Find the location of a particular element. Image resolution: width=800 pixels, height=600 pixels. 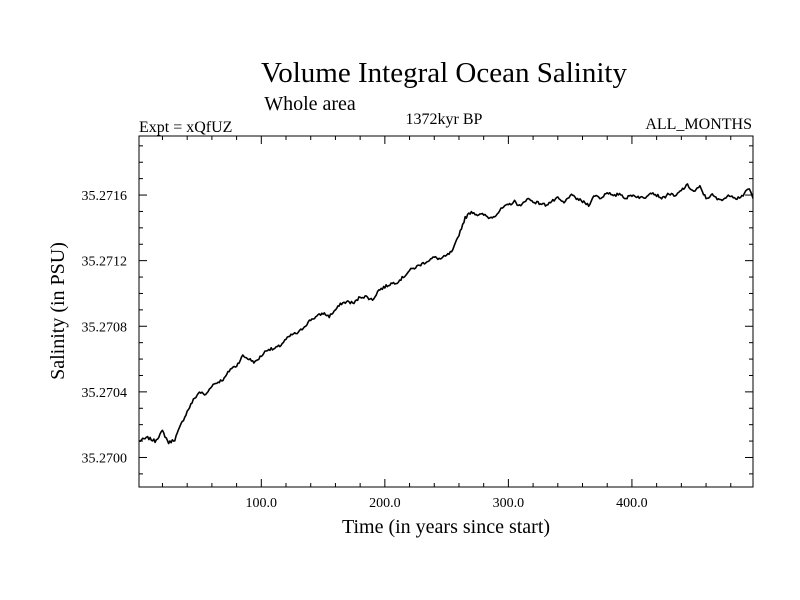

y-tick-label: 35.2712 is located at coordinates (105, 262).